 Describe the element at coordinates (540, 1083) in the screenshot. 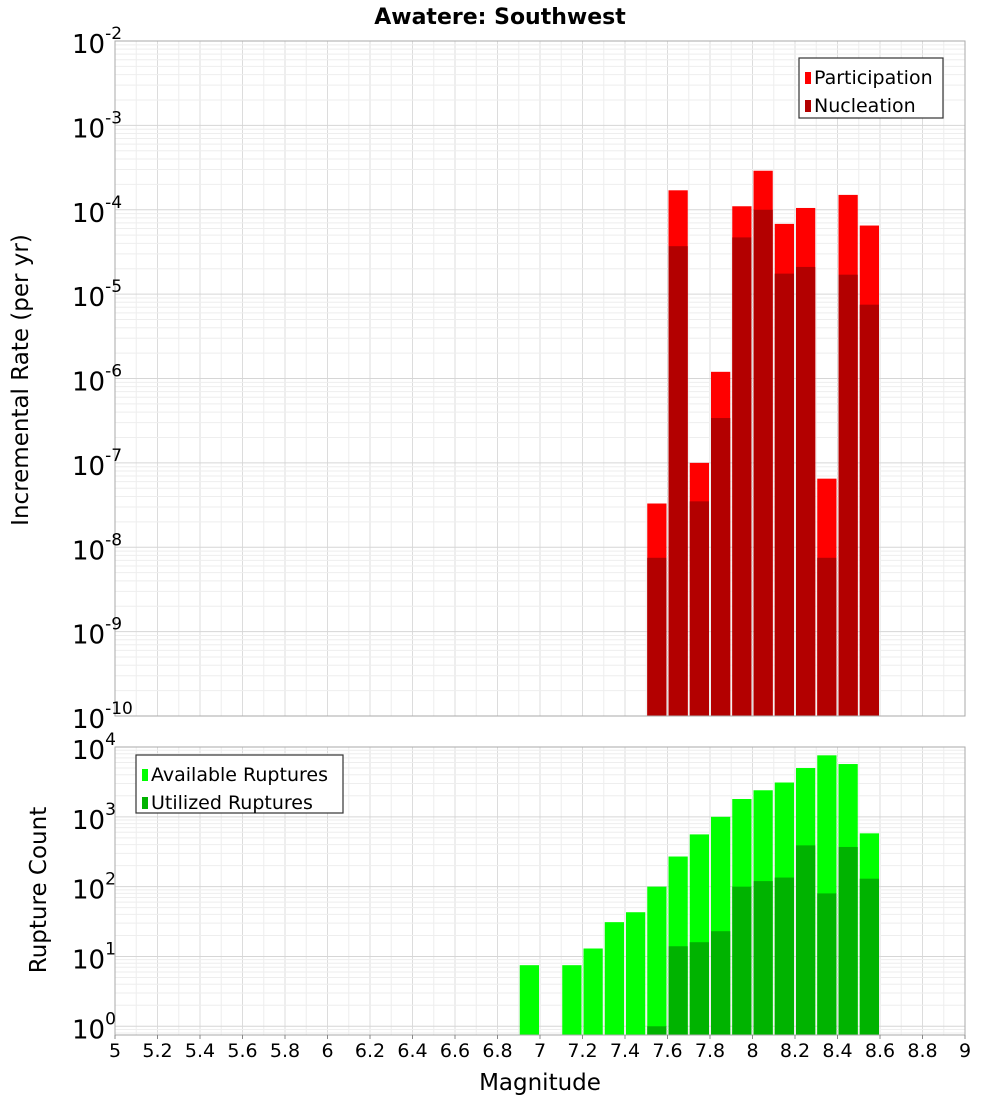

I see `x-axis-label: Magnitude` at that location.